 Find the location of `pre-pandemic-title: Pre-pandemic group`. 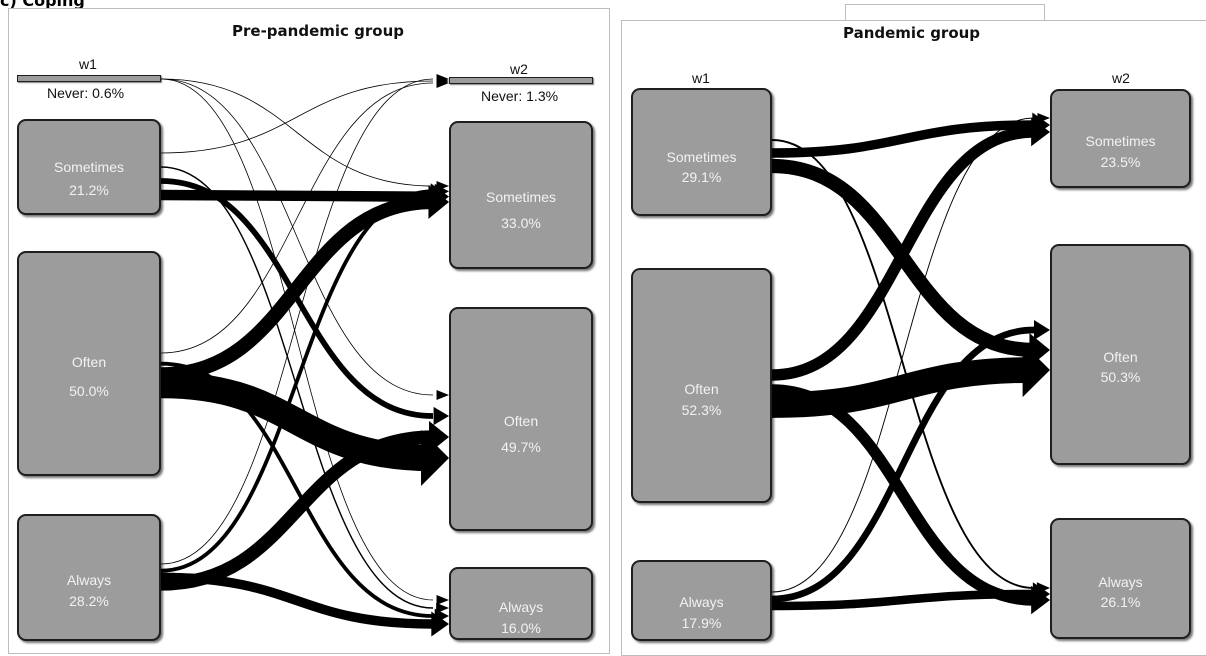

pre-pandemic-title: Pre-pandemic group is located at coordinates (318, 31).